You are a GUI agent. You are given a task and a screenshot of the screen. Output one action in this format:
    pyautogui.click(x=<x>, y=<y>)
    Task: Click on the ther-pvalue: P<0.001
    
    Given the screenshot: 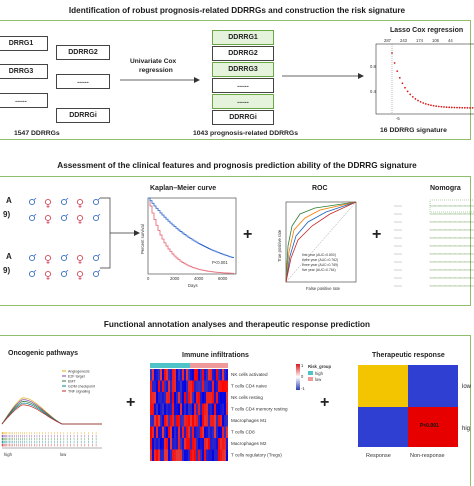 What is the action you would take?
    pyautogui.click(x=429, y=426)
    